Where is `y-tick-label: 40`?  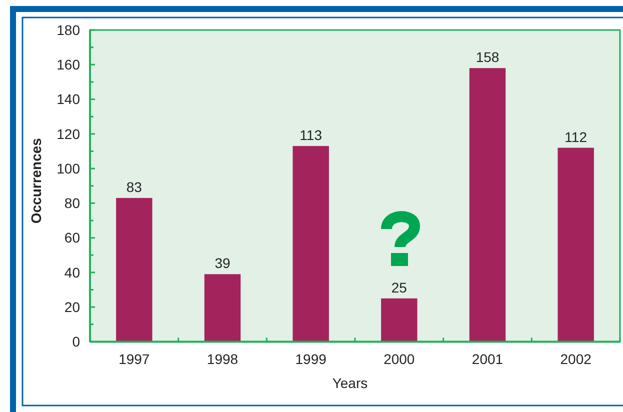
y-tick-label: 40 is located at coordinates (72, 272).